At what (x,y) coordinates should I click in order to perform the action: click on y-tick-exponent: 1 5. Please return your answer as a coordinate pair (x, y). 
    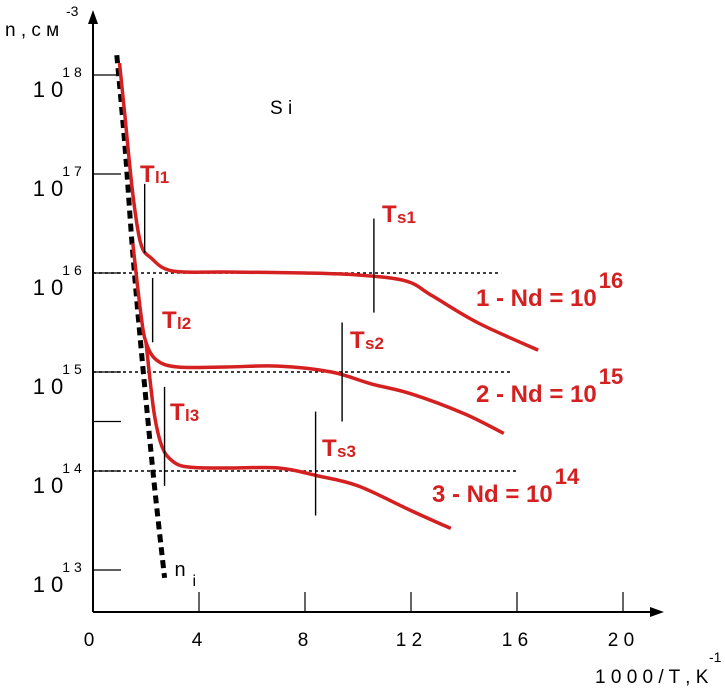
    Looking at the image, I should click on (72, 369).